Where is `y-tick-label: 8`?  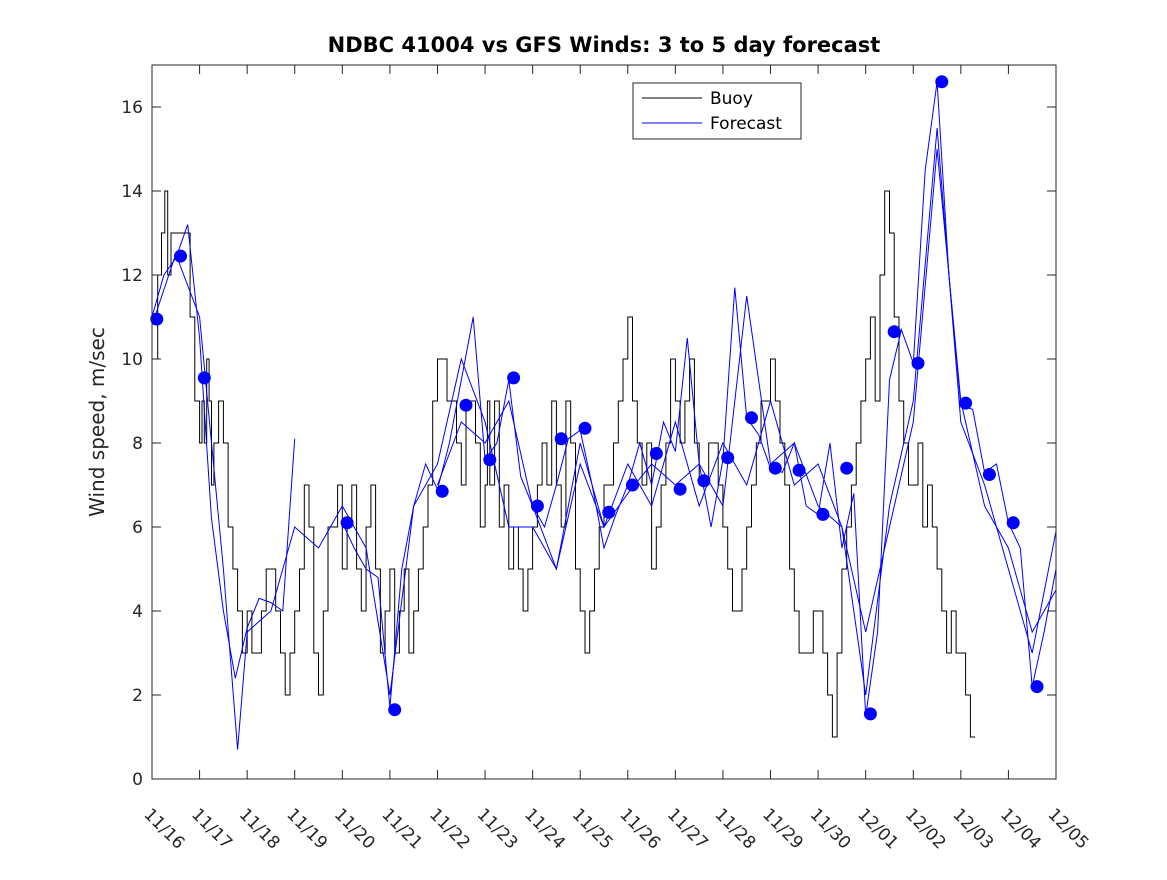 y-tick-label: 8 is located at coordinates (137, 444).